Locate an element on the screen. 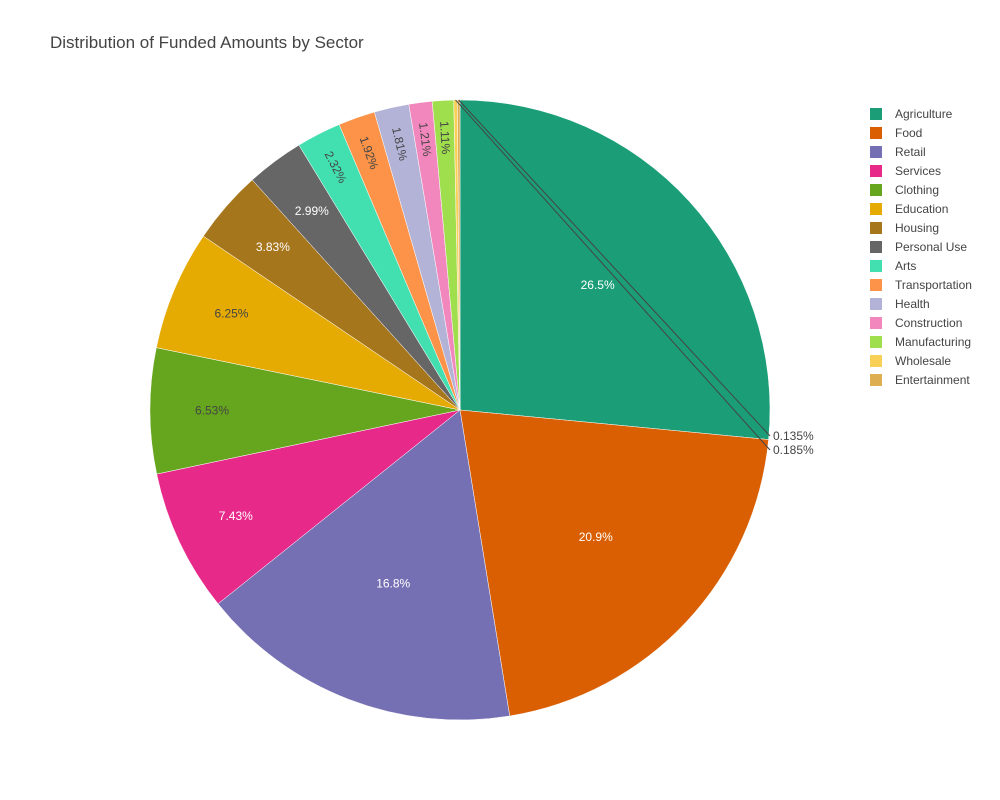  slice-label-personal-use: 2.99% is located at coordinates (312, 211).